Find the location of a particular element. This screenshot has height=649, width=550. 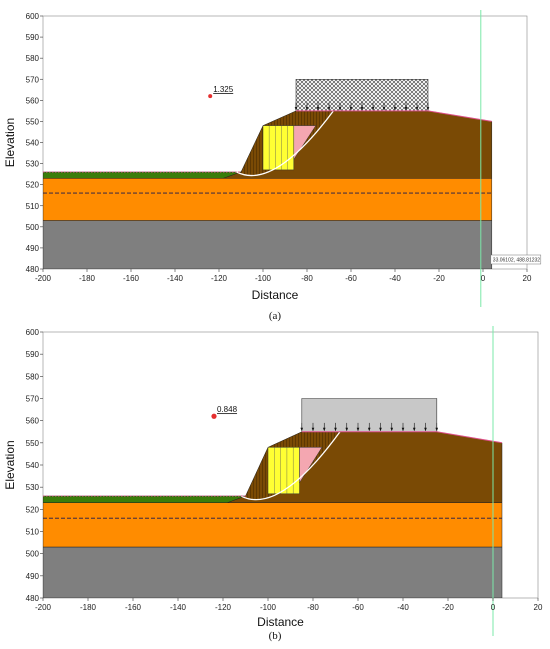

factor-of-safety-label: 1.325 is located at coordinates (223, 89).